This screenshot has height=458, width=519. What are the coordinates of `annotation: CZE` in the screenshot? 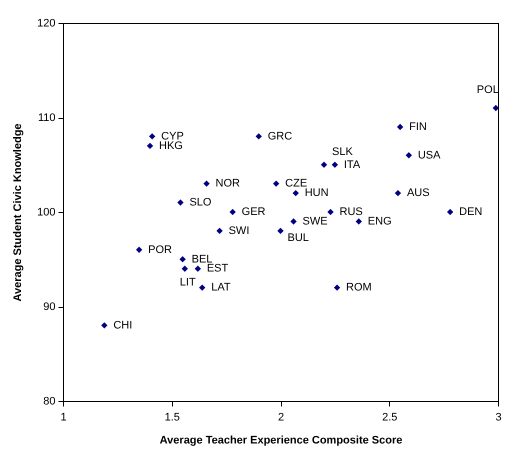 It's located at (296, 184).